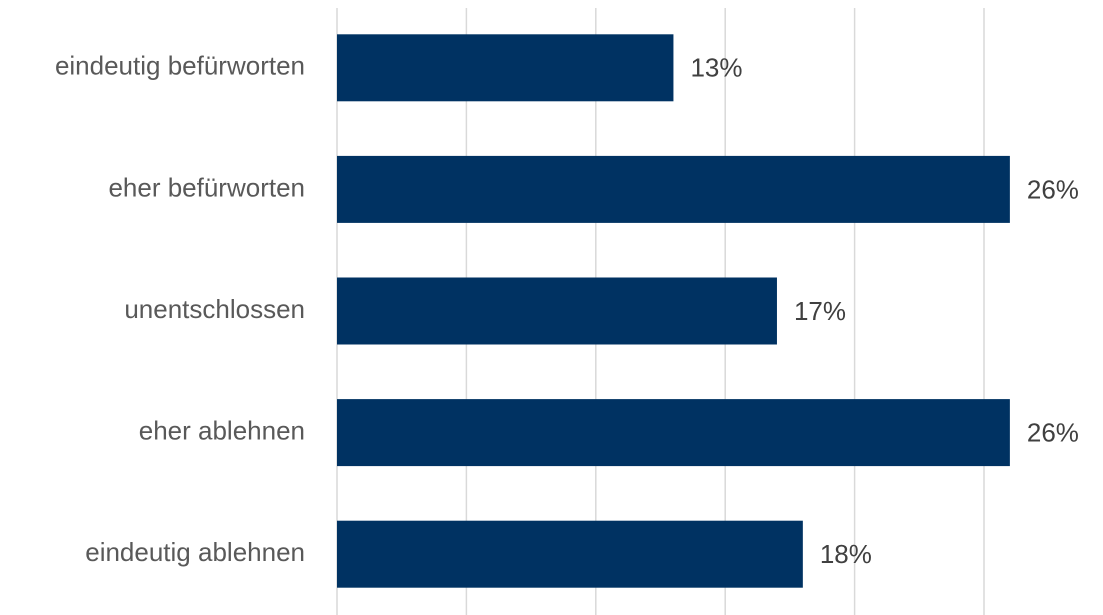  I want to click on y-tick-label: eindeutig ablehnen, so click(195, 552).